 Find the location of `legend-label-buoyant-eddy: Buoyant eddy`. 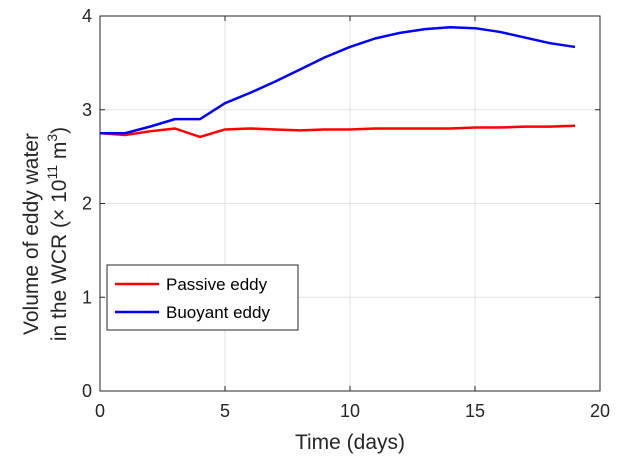

legend-label-buoyant-eddy: Buoyant eddy is located at coordinates (218, 312).